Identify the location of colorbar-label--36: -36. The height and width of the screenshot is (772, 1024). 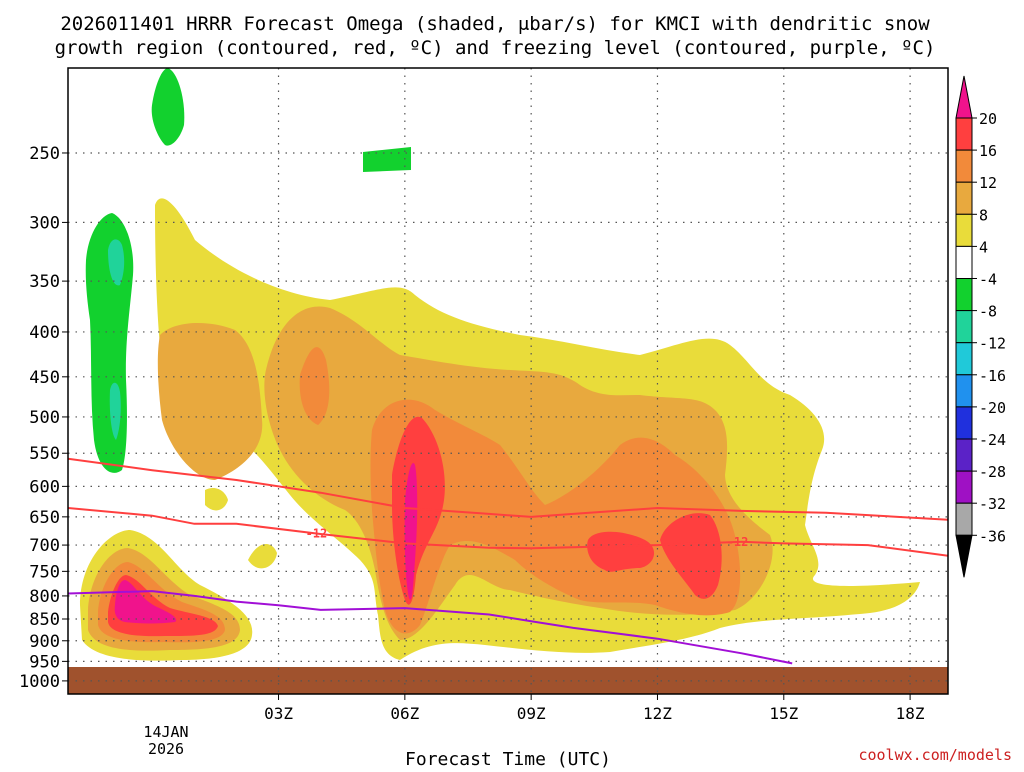
(992, 536).